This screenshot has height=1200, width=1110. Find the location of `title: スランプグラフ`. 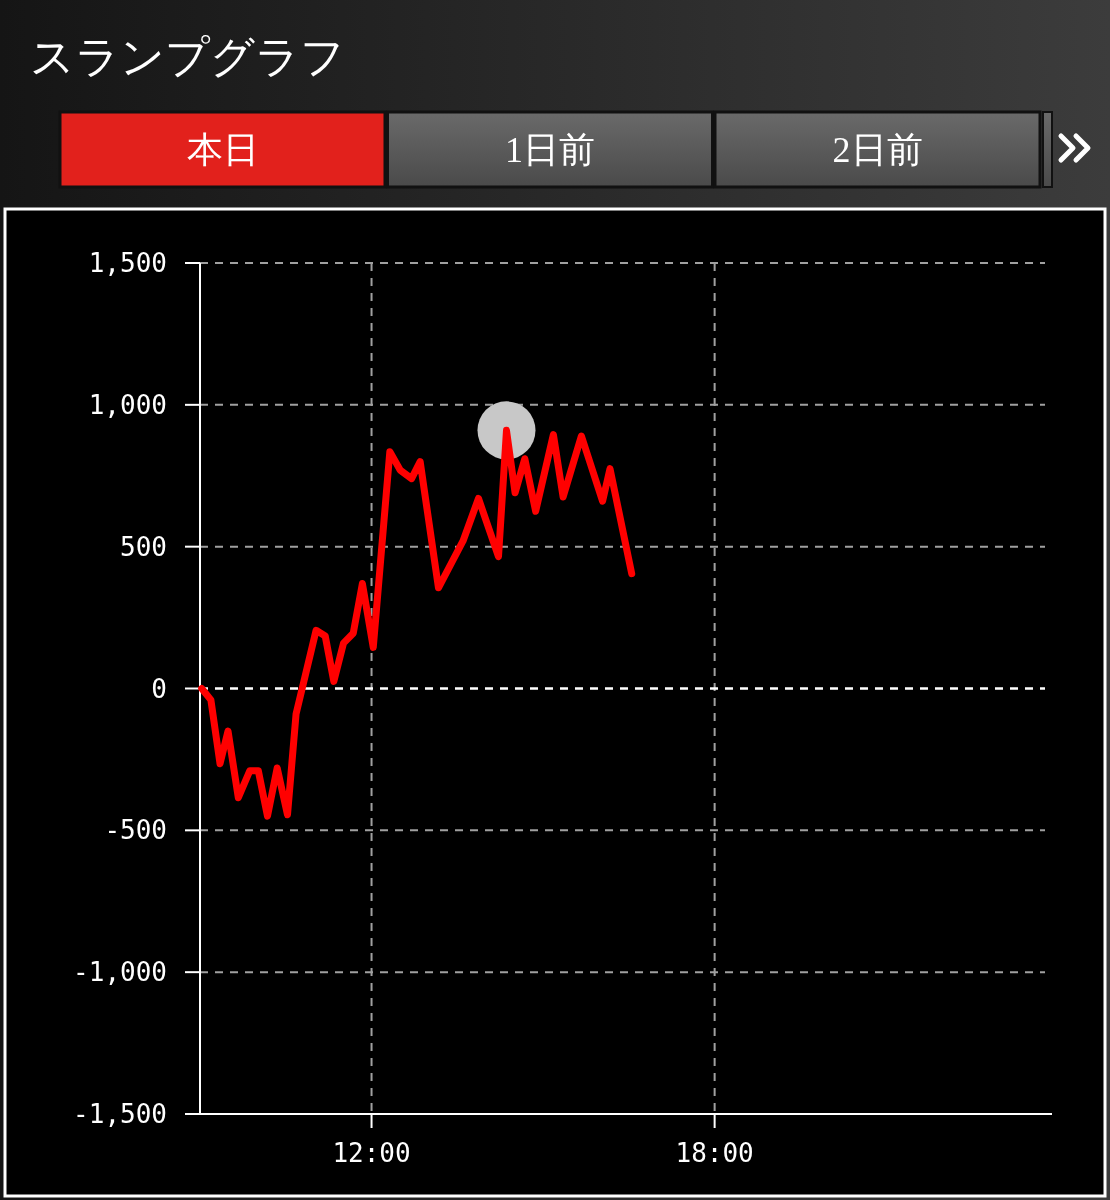

title: スランプグラフ is located at coordinates (187, 57).